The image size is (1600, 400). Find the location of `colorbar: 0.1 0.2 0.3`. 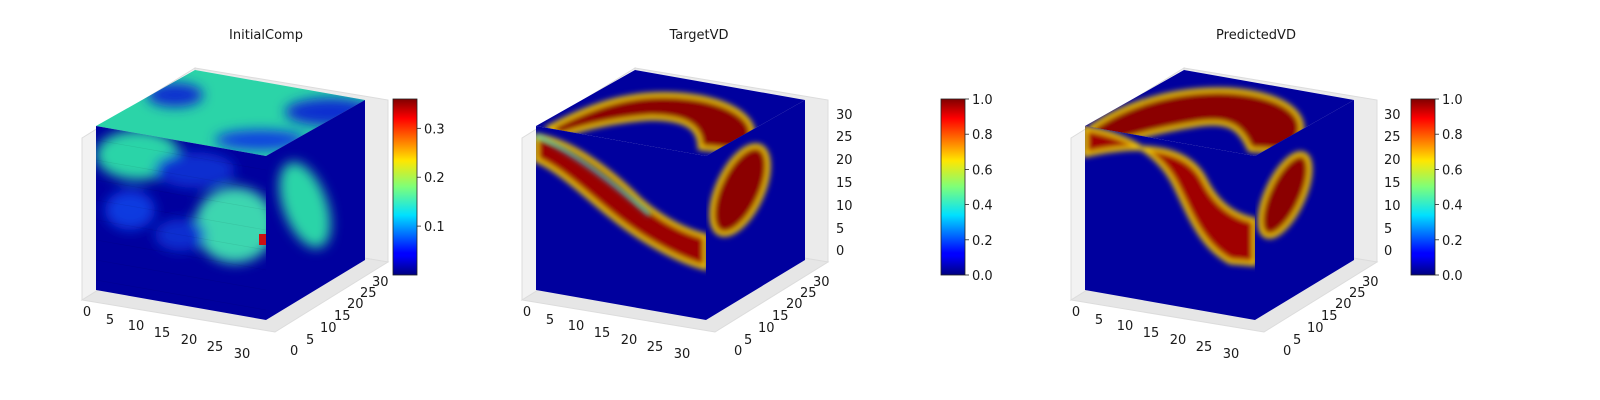

colorbar: 0.1 0.2 0.3 is located at coordinates (418, 187).